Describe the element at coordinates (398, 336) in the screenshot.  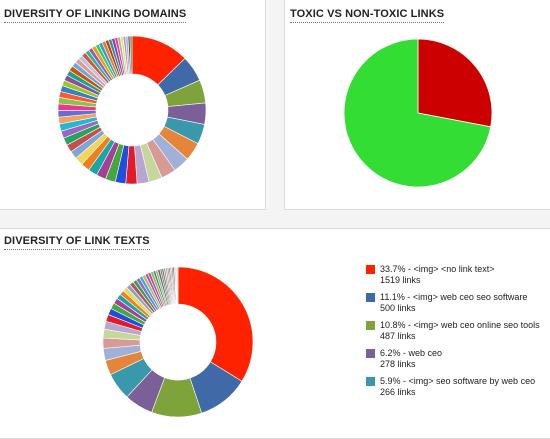
I see `legend-count: 487 links` at that location.